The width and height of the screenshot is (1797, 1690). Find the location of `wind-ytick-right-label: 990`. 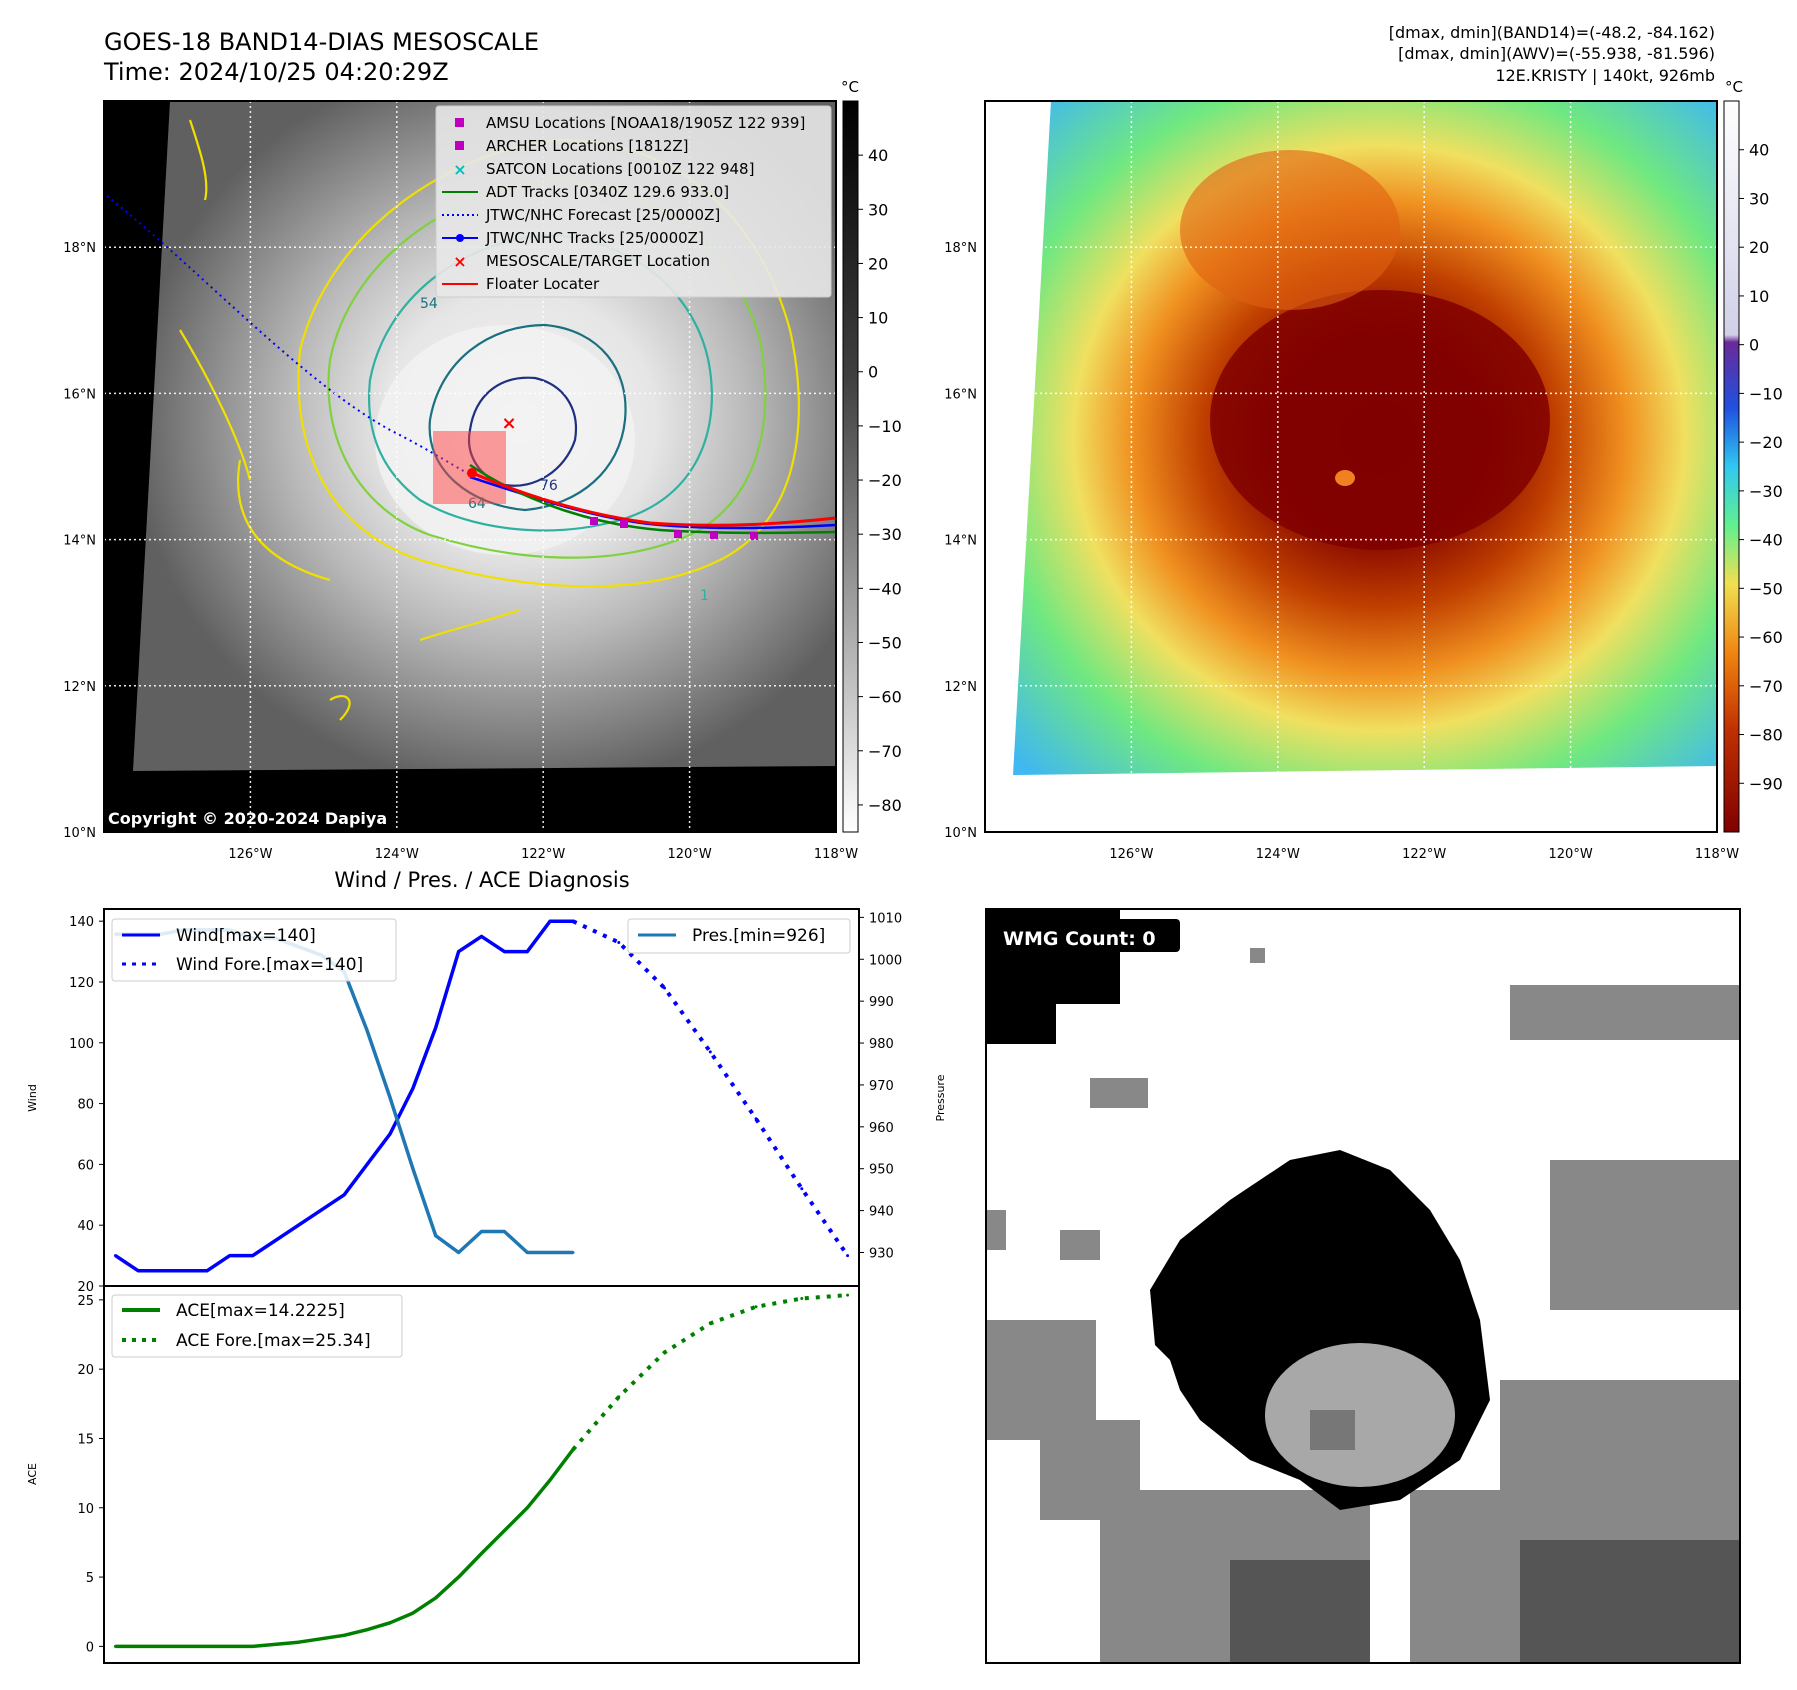

wind-ytick-right-label: 990 is located at coordinates (881, 1002).